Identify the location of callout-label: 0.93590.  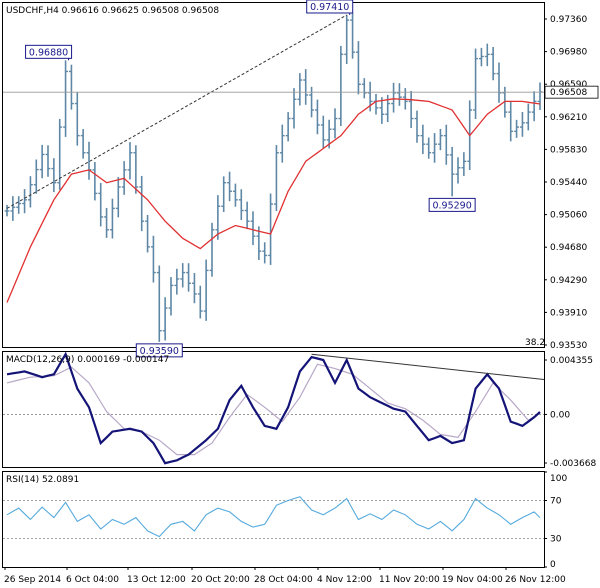
(159, 351).